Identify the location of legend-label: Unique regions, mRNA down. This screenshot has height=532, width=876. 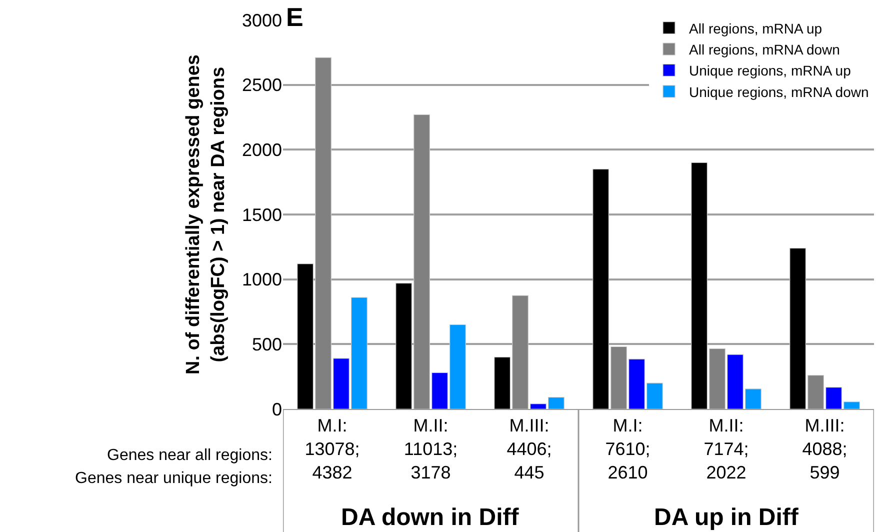
(779, 92).